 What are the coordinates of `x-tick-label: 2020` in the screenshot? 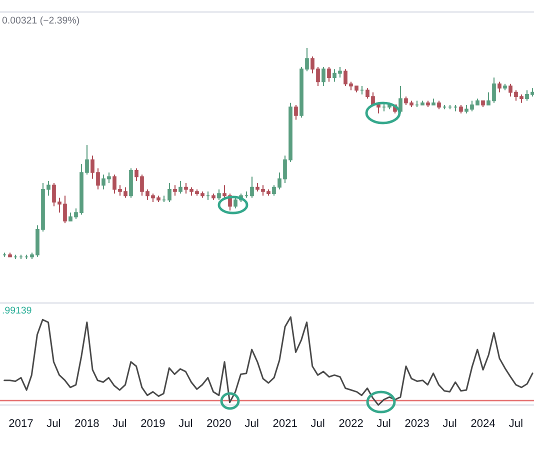 It's located at (219, 423).